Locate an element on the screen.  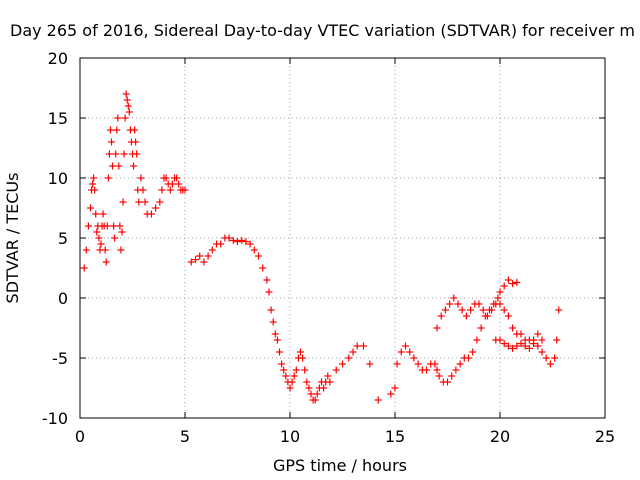
y-axis-label: SDTVAR / TECUs is located at coordinates (12, 238).